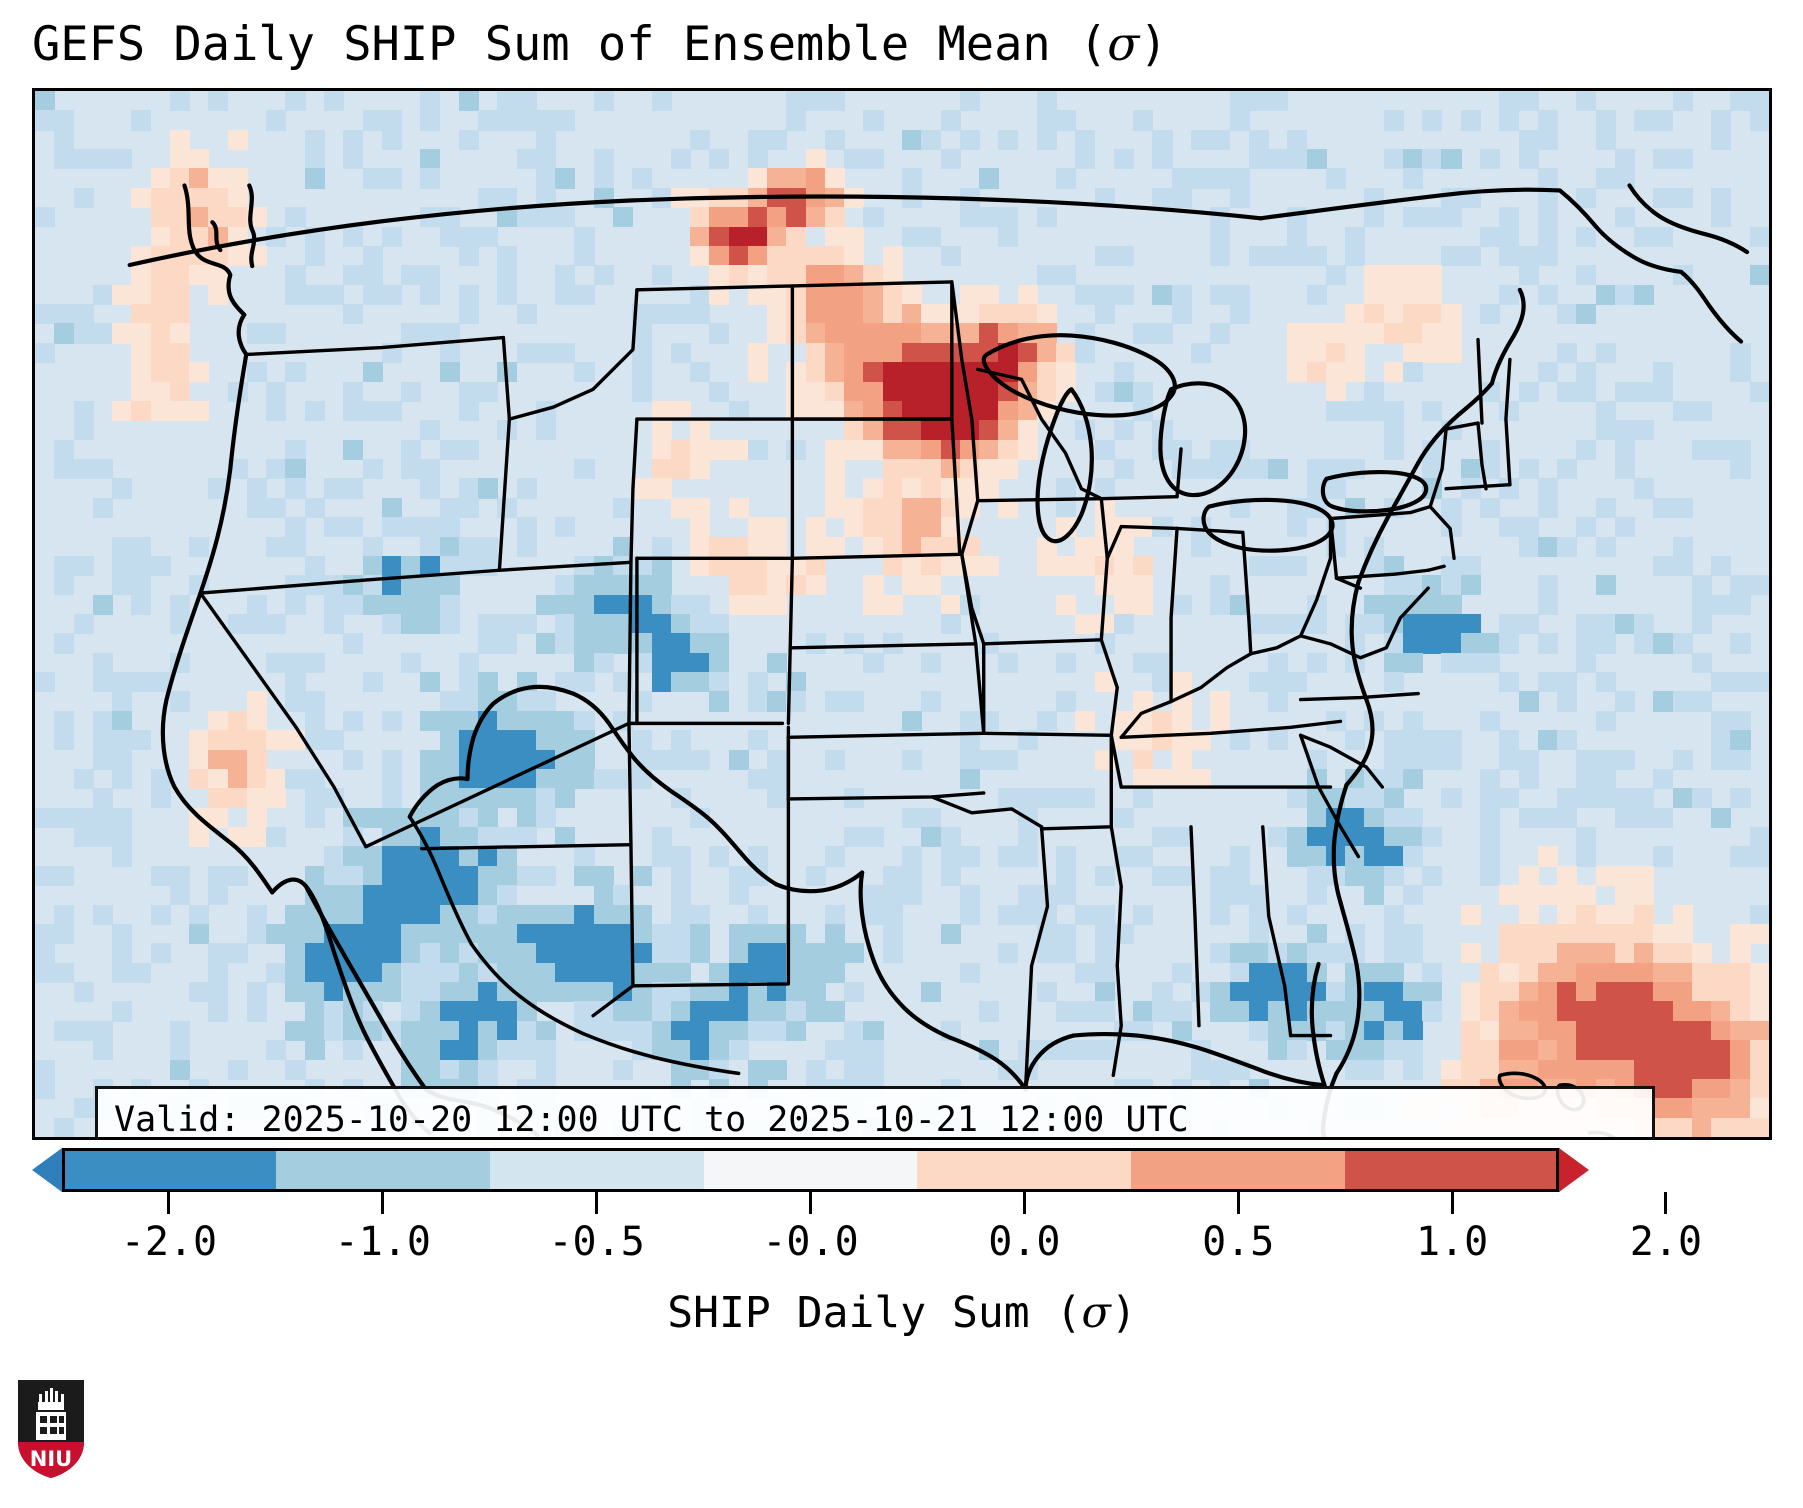 The height and width of the screenshot is (1508, 1803). I want to click on colorbar-tick-label: 2.0, so click(1666, 1242).